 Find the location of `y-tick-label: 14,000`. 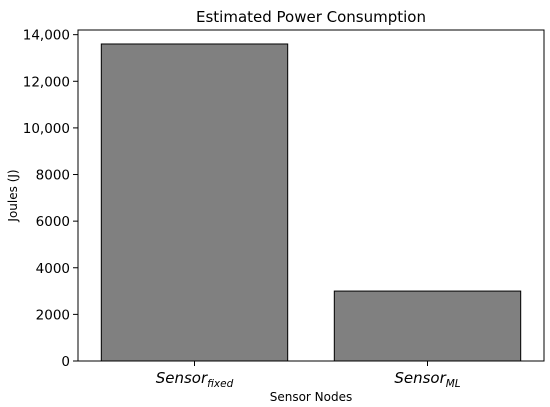

y-tick-label: 14,000 is located at coordinates (46, 36).